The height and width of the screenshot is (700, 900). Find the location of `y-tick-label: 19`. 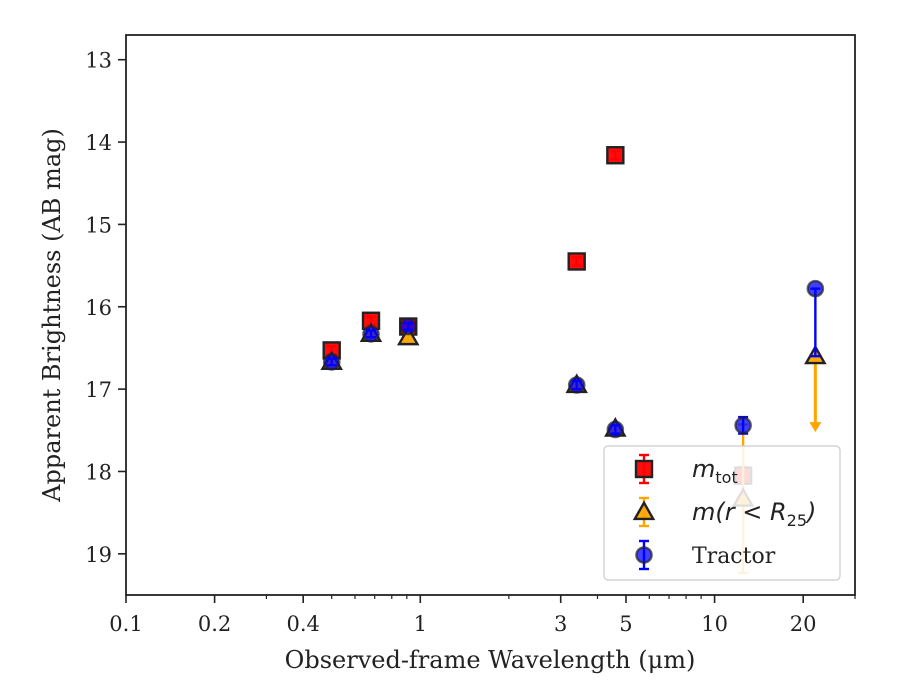

y-tick-label: 19 is located at coordinates (98, 555).